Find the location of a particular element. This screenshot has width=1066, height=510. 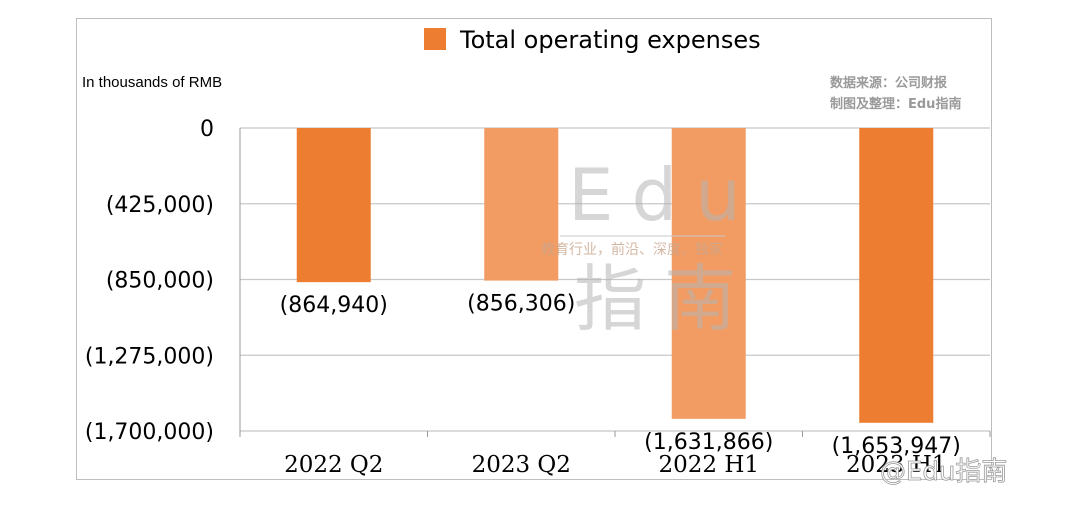

x-category-label: 2023 Q2 is located at coordinates (521, 465).